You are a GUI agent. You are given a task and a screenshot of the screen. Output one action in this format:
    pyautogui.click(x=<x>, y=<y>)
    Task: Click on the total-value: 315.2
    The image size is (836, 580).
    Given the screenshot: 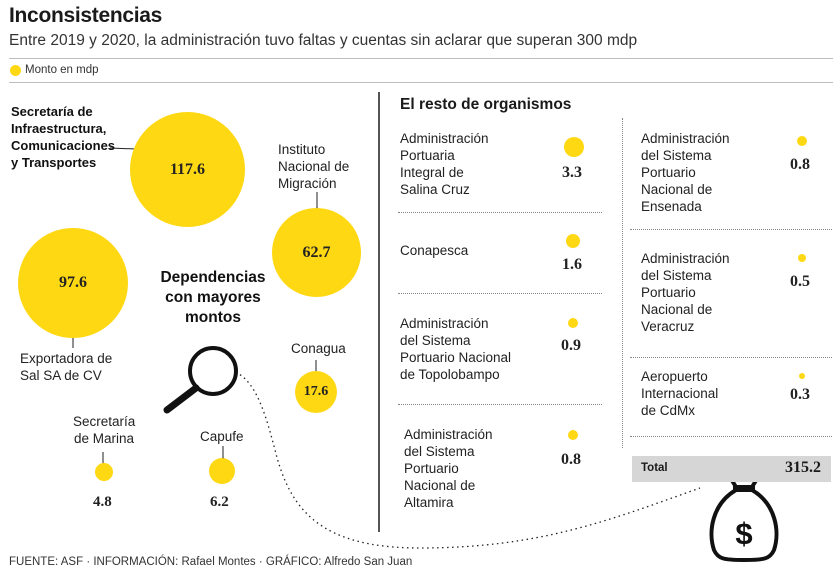 What is the action you would take?
    pyautogui.click(x=803, y=467)
    